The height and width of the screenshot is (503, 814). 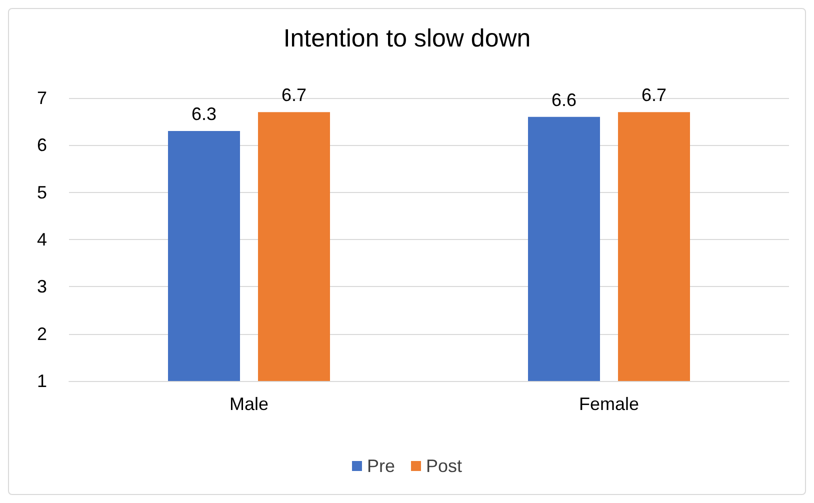 I want to click on y-tick-label: 3, so click(x=41, y=286).